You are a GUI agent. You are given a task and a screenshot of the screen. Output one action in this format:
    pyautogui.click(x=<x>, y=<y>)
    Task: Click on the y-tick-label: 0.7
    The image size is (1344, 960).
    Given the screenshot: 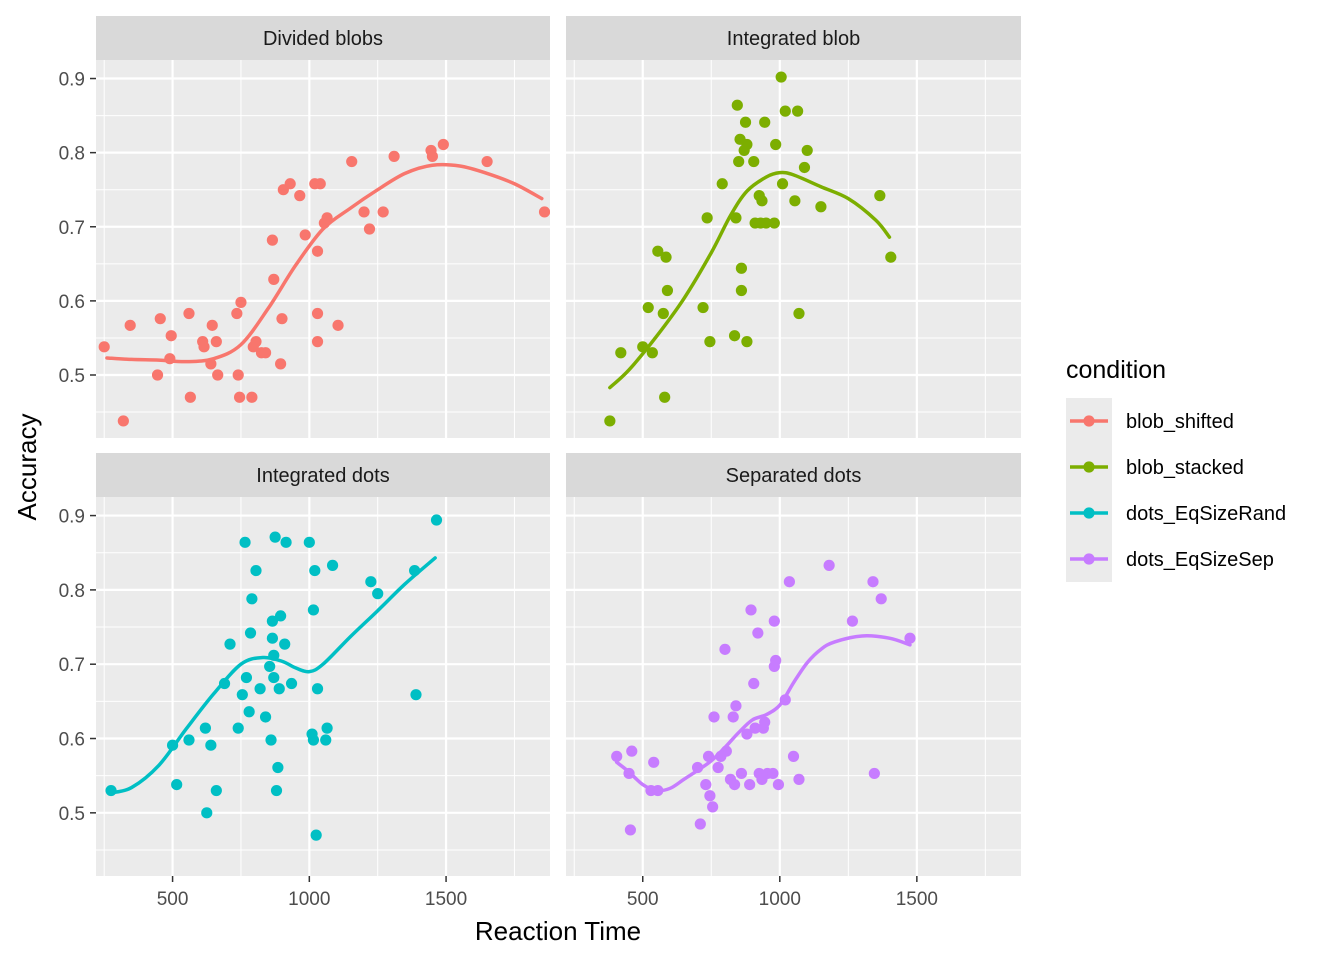 What is the action you would take?
    pyautogui.click(x=72, y=665)
    